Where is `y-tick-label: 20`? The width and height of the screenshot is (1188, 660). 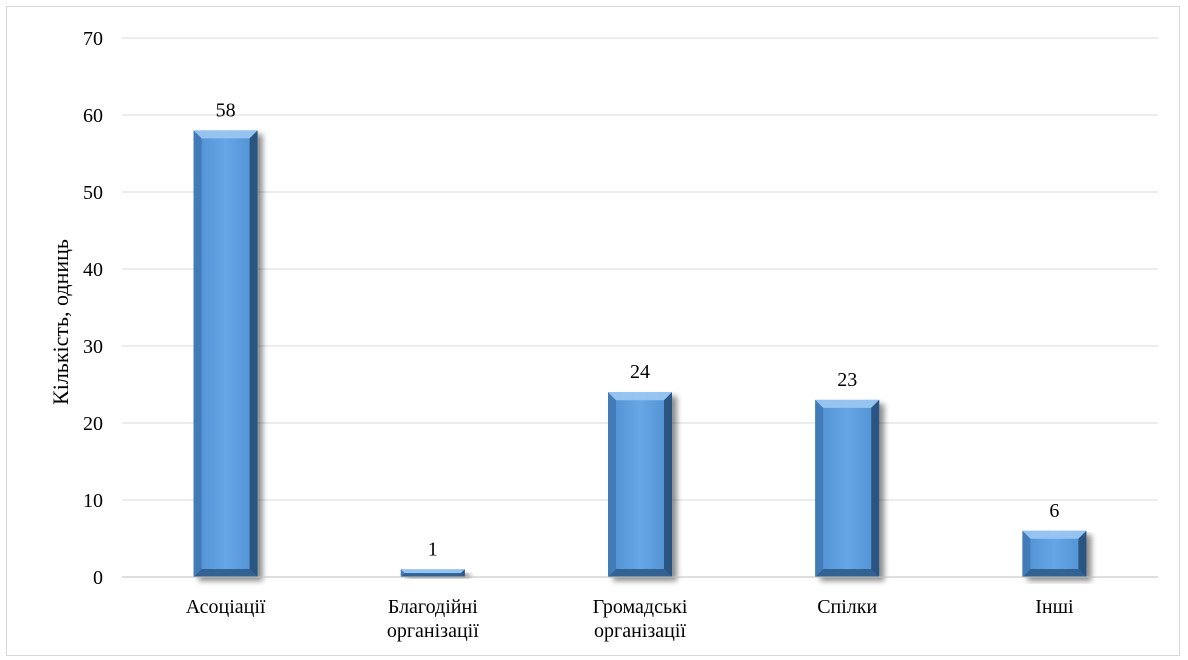
y-tick-label: 20 is located at coordinates (93, 424).